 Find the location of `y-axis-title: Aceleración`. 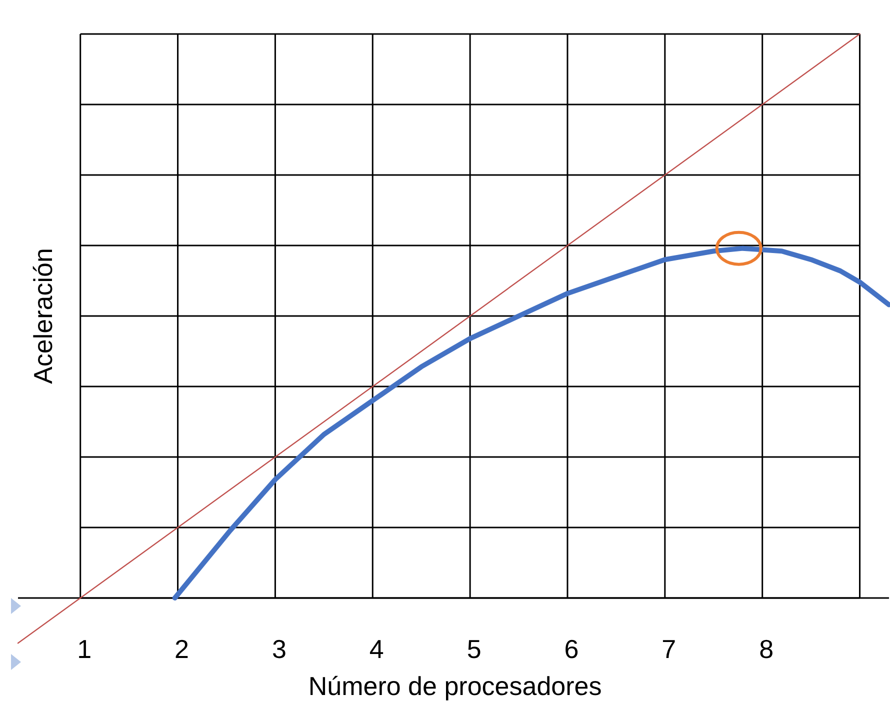

y-axis-title: Aceleración is located at coordinates (43, 316).